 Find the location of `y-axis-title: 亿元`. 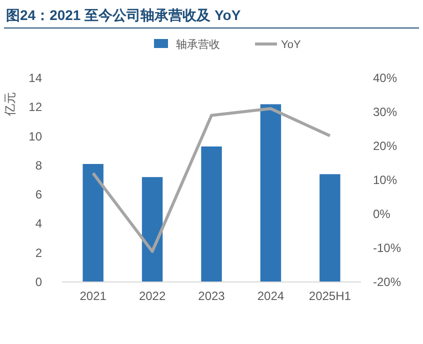

y-axis-title: 亿元 is located at coordinates (10, 104).